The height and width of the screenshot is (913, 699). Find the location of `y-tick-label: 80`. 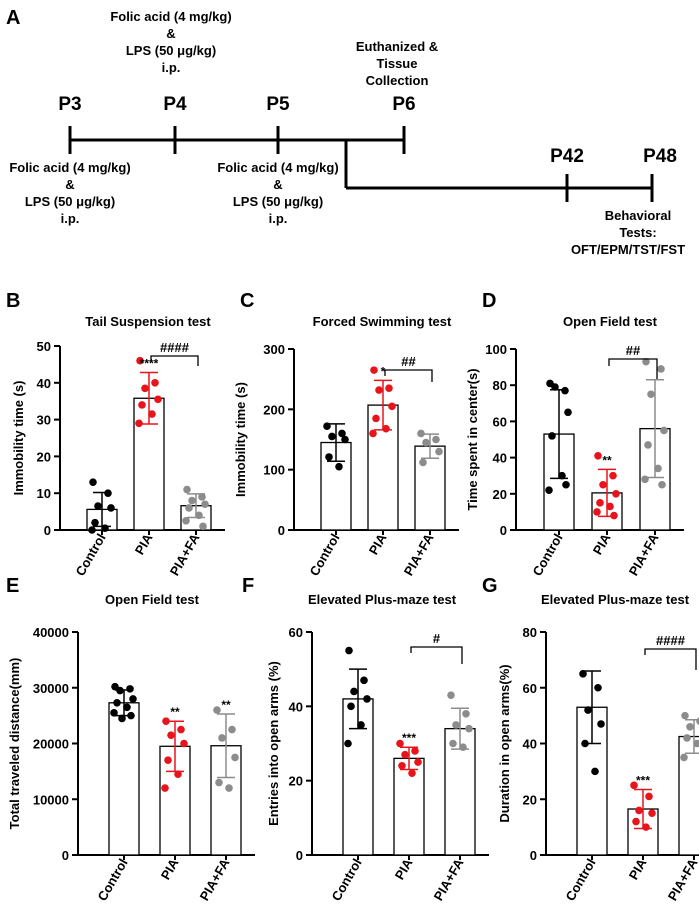

y-tick-label: 80 is located at coordinates (530, 632).